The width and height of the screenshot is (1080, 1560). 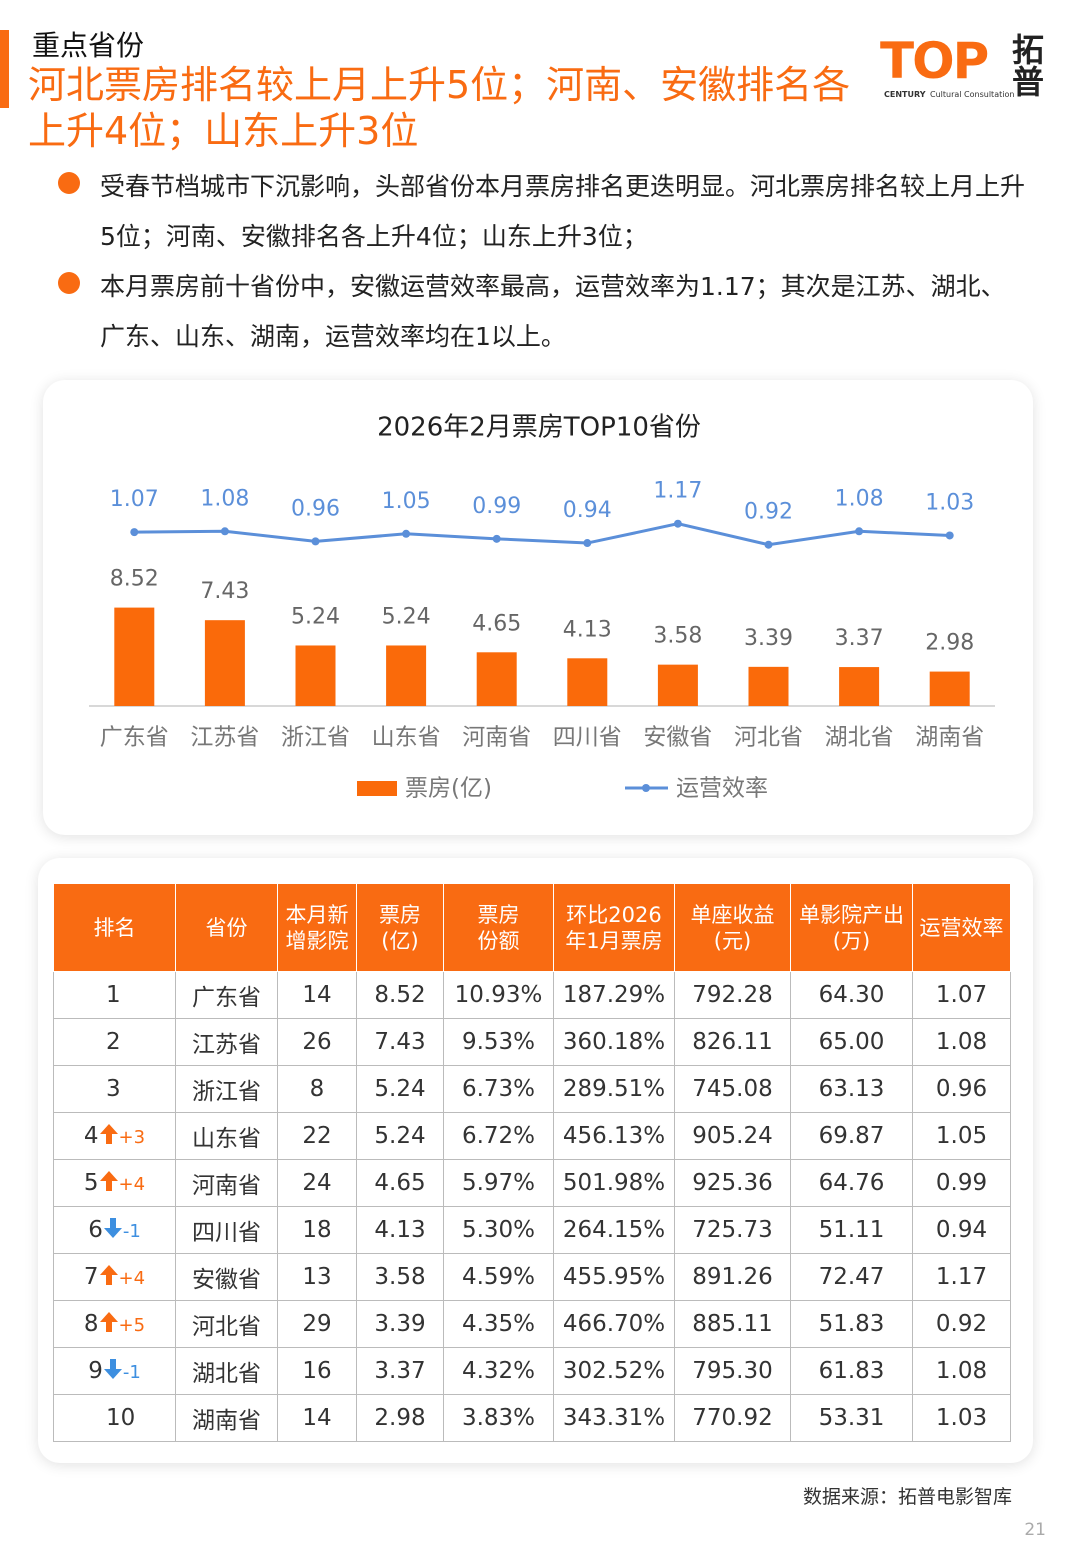 I want to click on table-cell: 4.13, so click(x=400, y=1230).